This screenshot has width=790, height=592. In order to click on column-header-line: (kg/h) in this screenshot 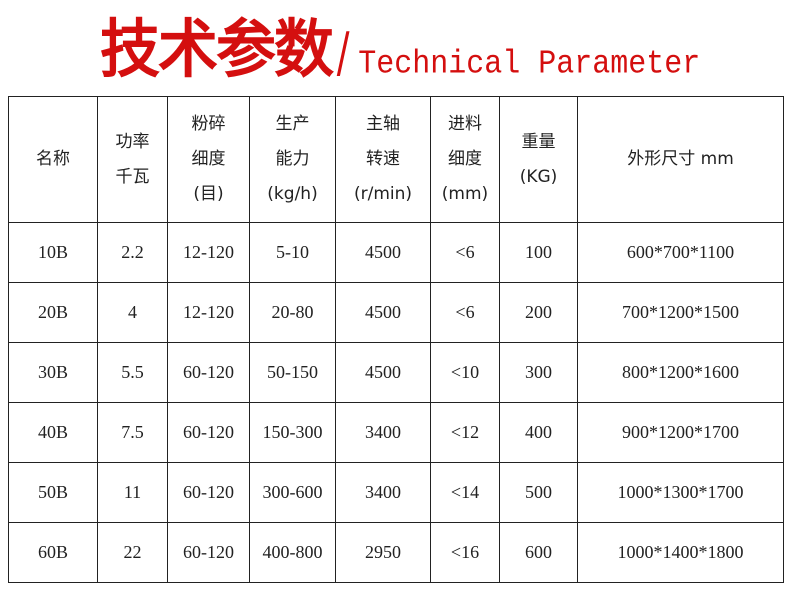, I will do `click(292, 194)`.